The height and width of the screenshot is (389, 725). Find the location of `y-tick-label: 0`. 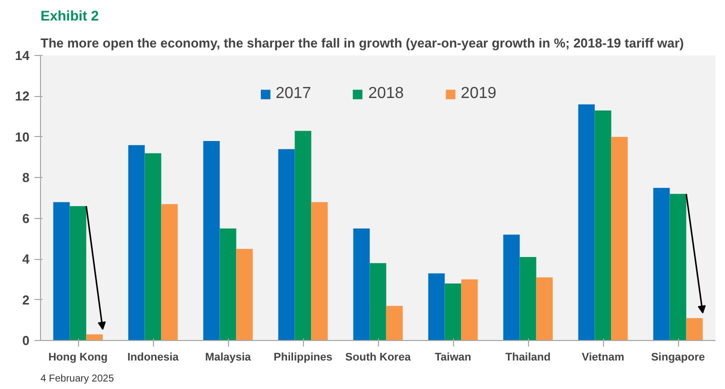

y-tick-label: 0 is located at coordinates (26, 340).